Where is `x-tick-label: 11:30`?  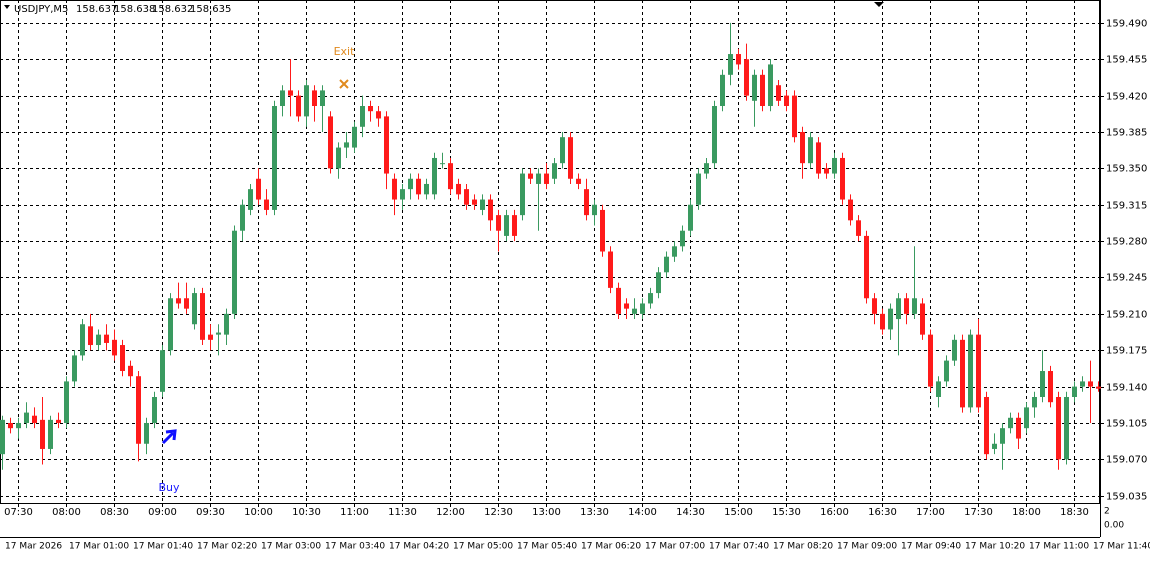
x-tick-label: 11:30 is located at coordinates (402, 512).